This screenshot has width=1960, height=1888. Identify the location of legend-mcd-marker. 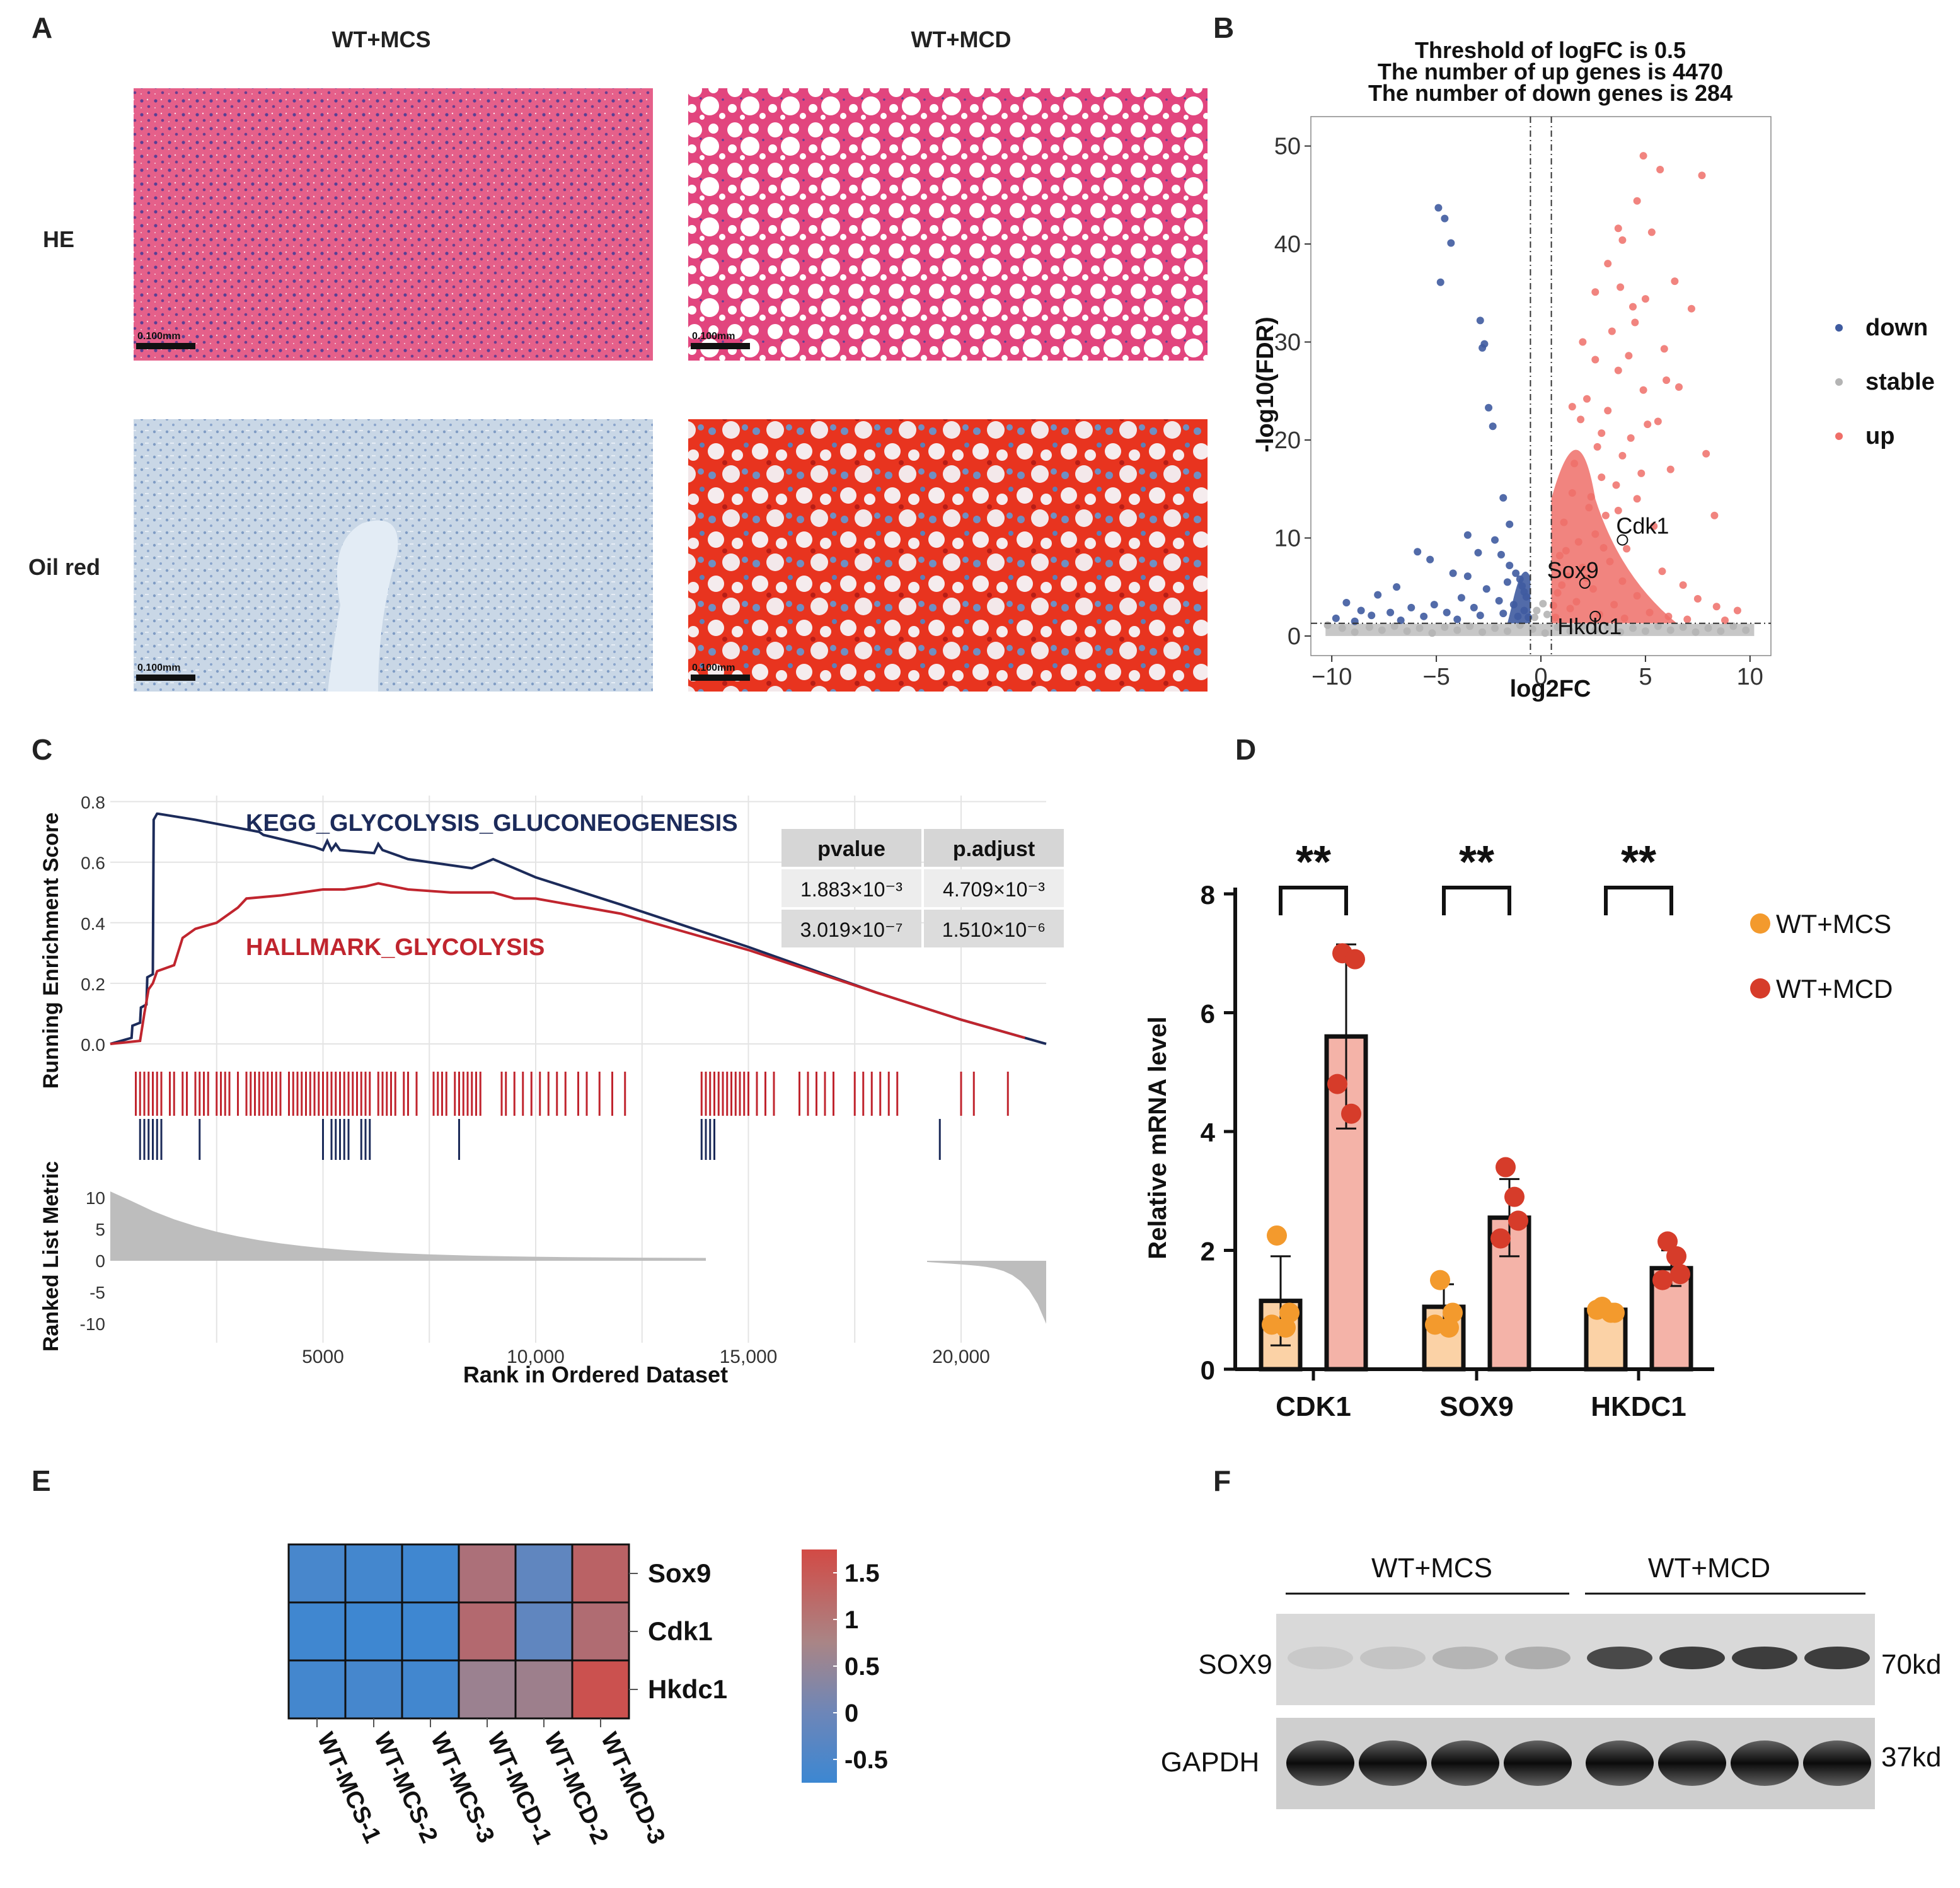
(1760, 989).